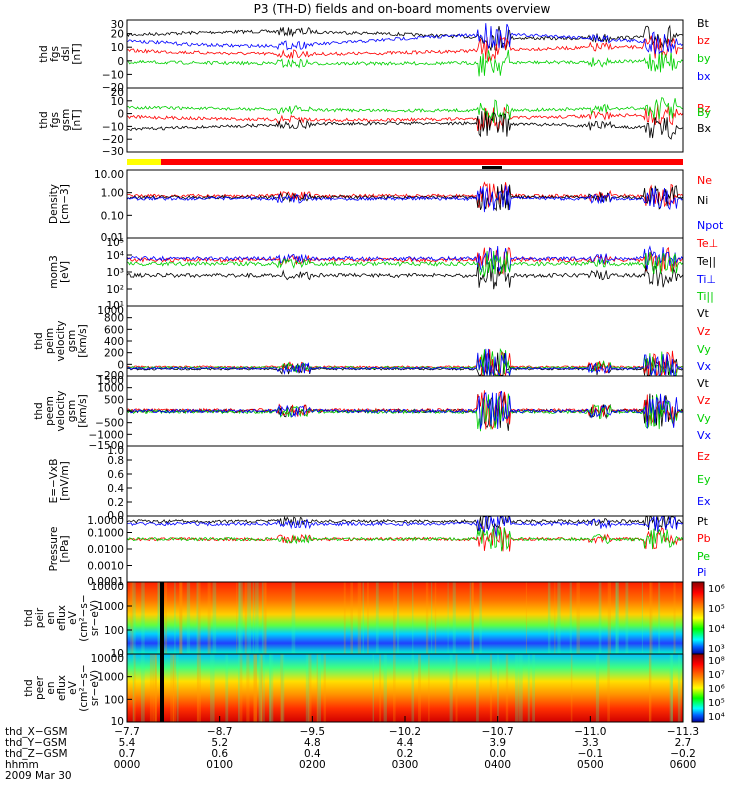 The image size is (750, 800). Describe the element at coordinates (703, 40) in the screenshot. I see `legend-bz: bz` at that location.